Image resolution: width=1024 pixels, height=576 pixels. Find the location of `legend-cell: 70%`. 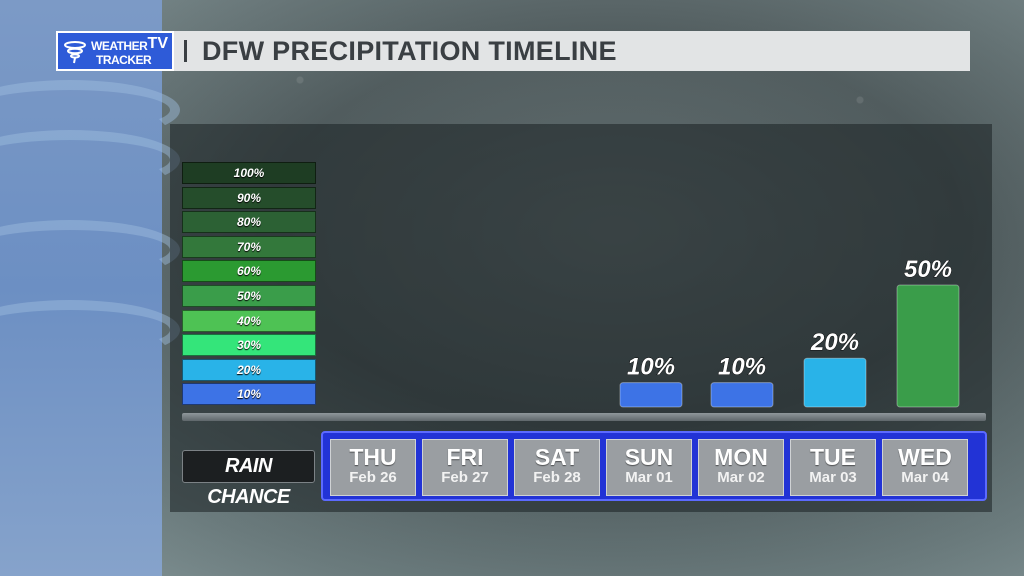

legend-cell: 70% is located at coordinates (249, 246).